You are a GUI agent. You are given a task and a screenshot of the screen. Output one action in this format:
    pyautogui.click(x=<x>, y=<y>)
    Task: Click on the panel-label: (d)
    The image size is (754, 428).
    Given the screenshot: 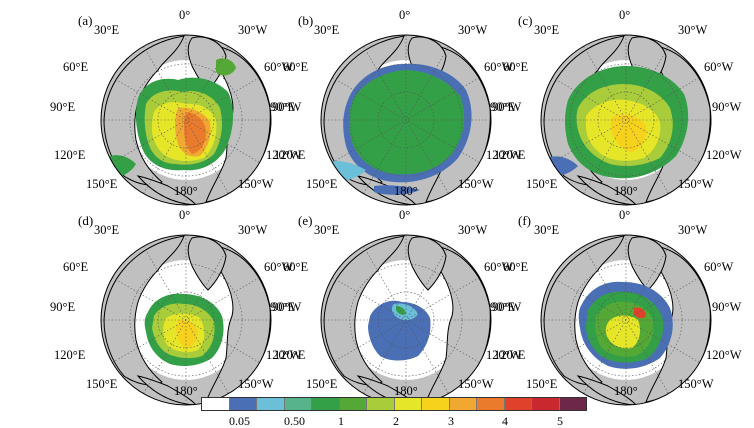 What is the action you would take?
    pyautogui.click(x=86, y=220)
    